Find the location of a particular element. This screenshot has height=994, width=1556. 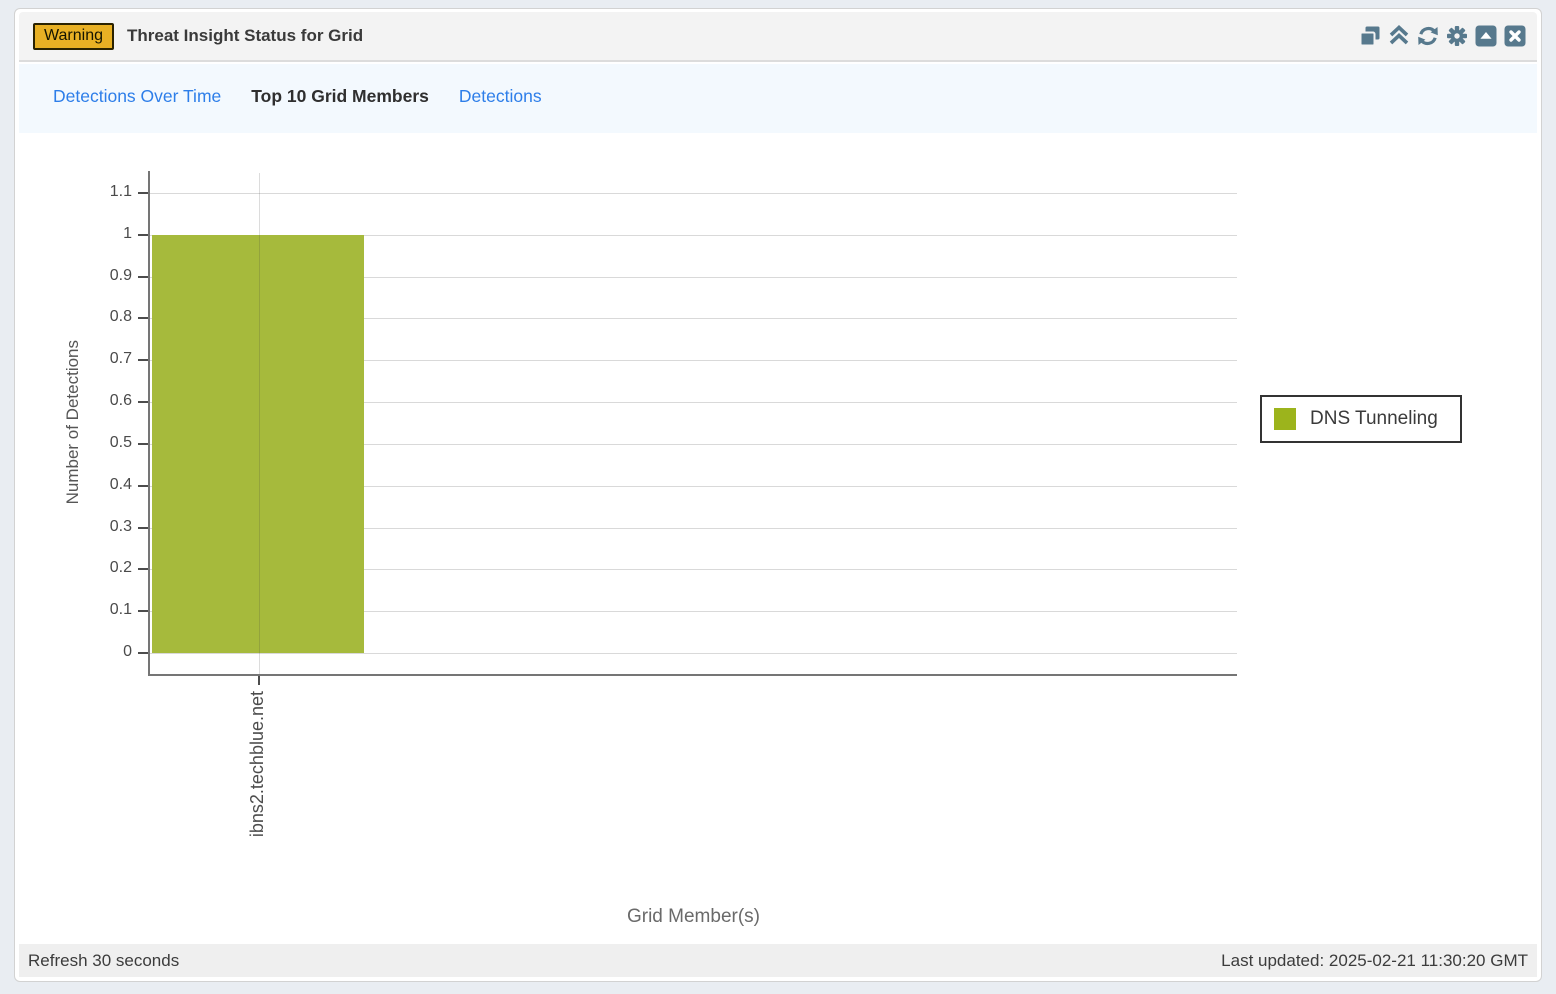

y-tick-label: 0.4 is located at coordinates (120, 484).